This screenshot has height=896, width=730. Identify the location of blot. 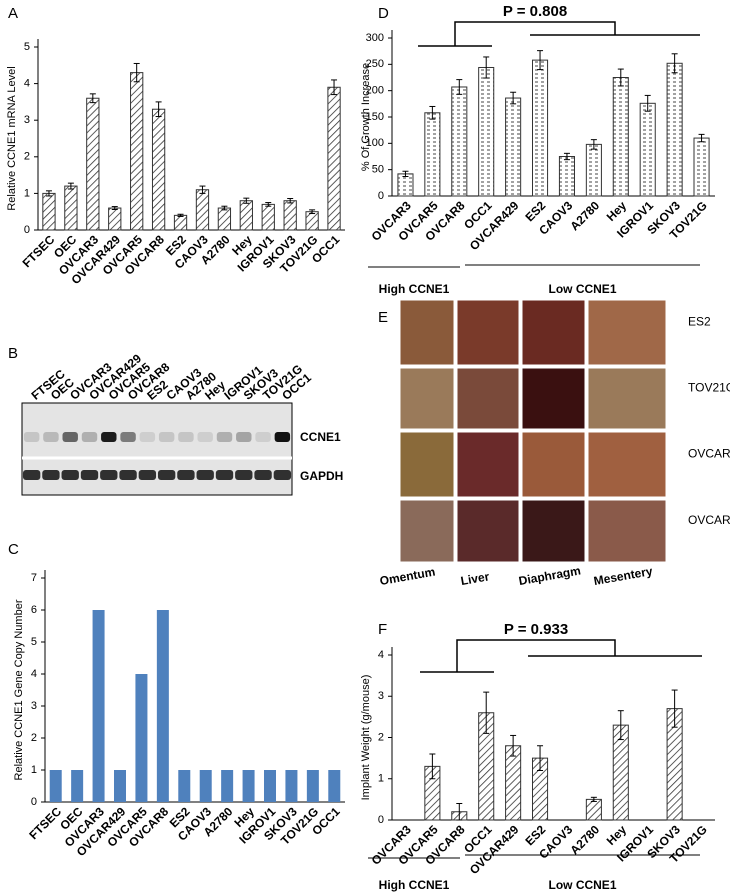
(157, 449).